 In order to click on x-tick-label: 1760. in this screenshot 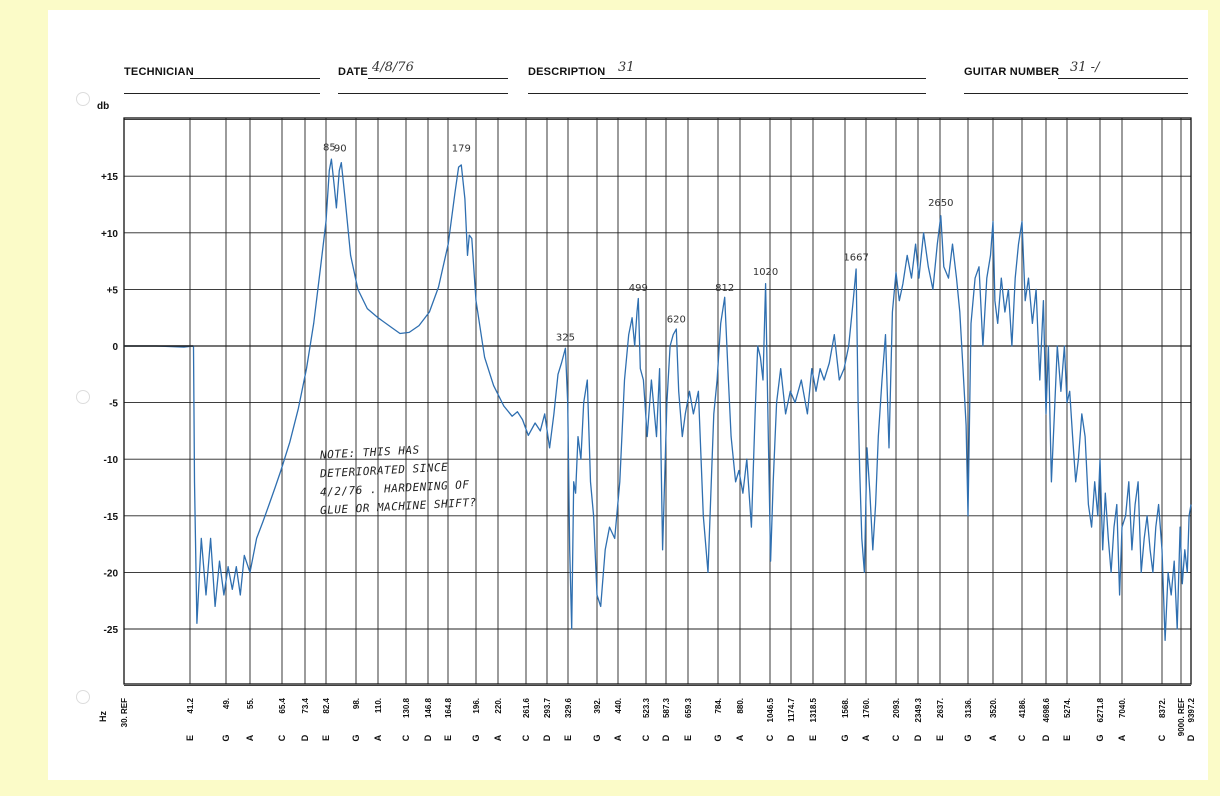, I will do `click(866, 708)`.